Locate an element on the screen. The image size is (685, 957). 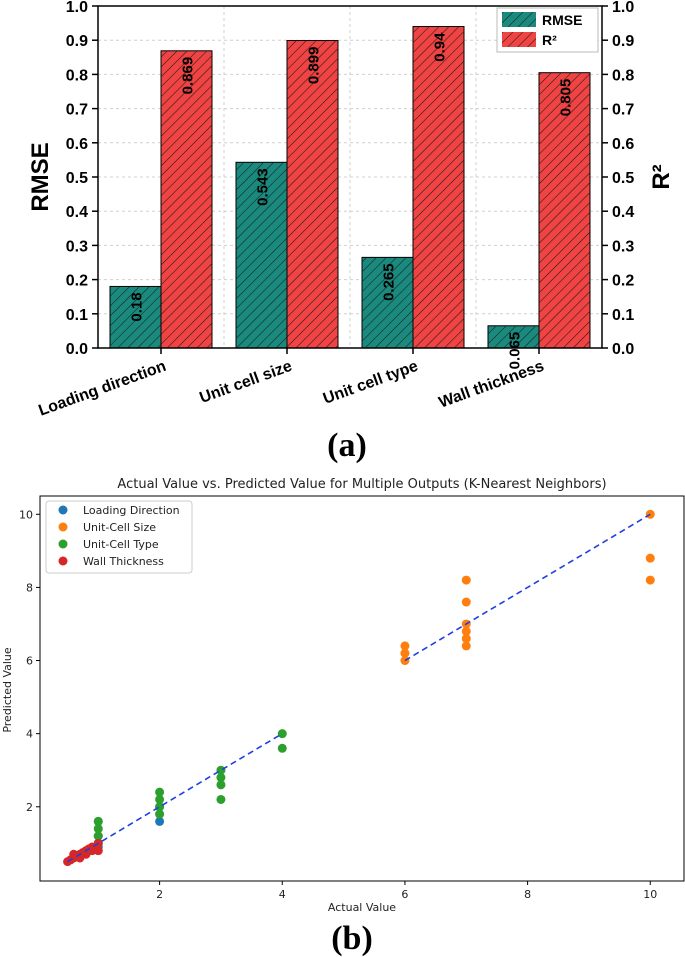
legend-label-wall-thickness: Wall Thickness is located at coordinates (123, 561).